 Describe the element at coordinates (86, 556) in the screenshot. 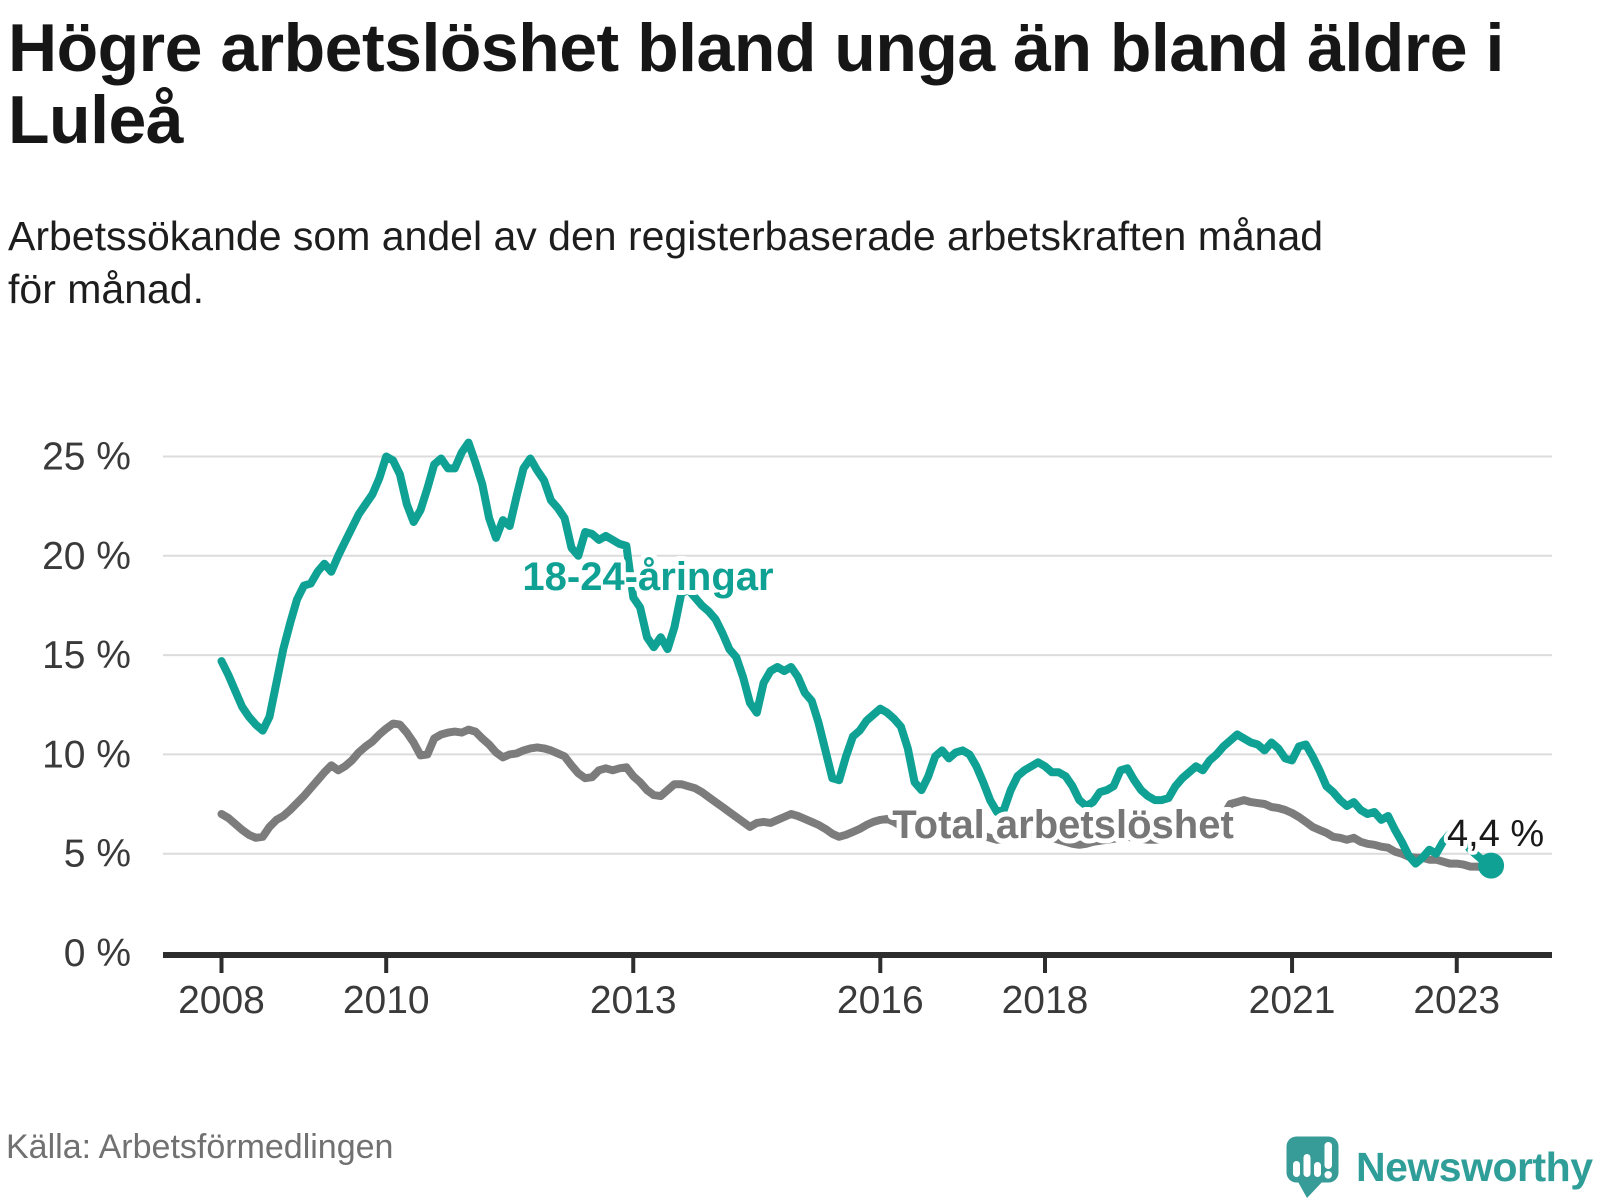

I see `y-tick-label-20: 20 %` at that location.